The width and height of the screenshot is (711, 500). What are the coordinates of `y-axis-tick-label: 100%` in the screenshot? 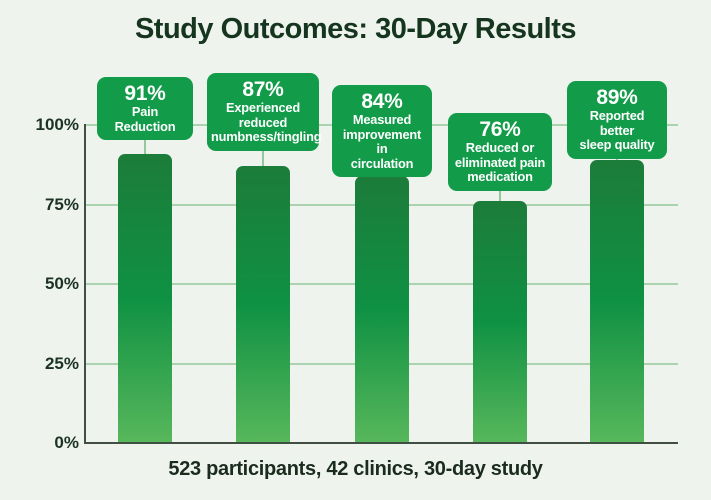 It's located at (57, 124).